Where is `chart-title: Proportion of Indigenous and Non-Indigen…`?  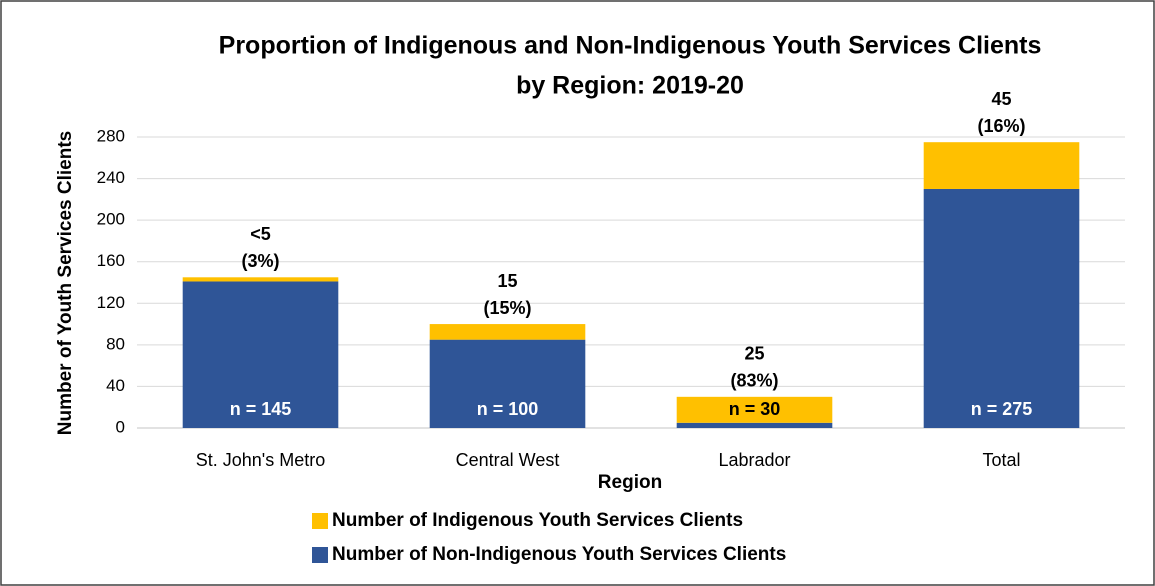 chart-title: Proportion of Indigenous and Non-Indigen… is located at coordinates (630, 46).